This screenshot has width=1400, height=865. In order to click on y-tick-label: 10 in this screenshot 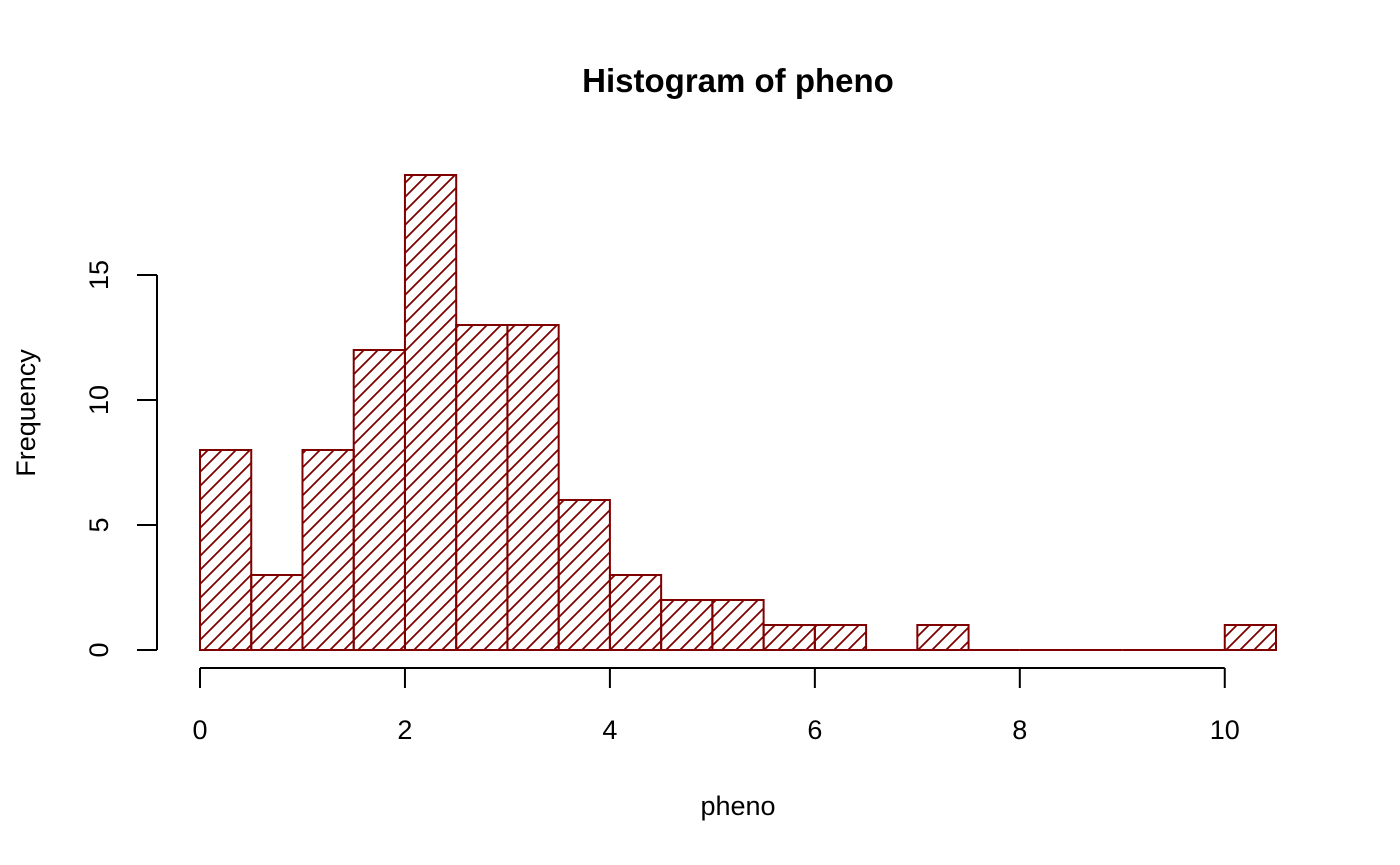, I will do `click(99, 400)`.